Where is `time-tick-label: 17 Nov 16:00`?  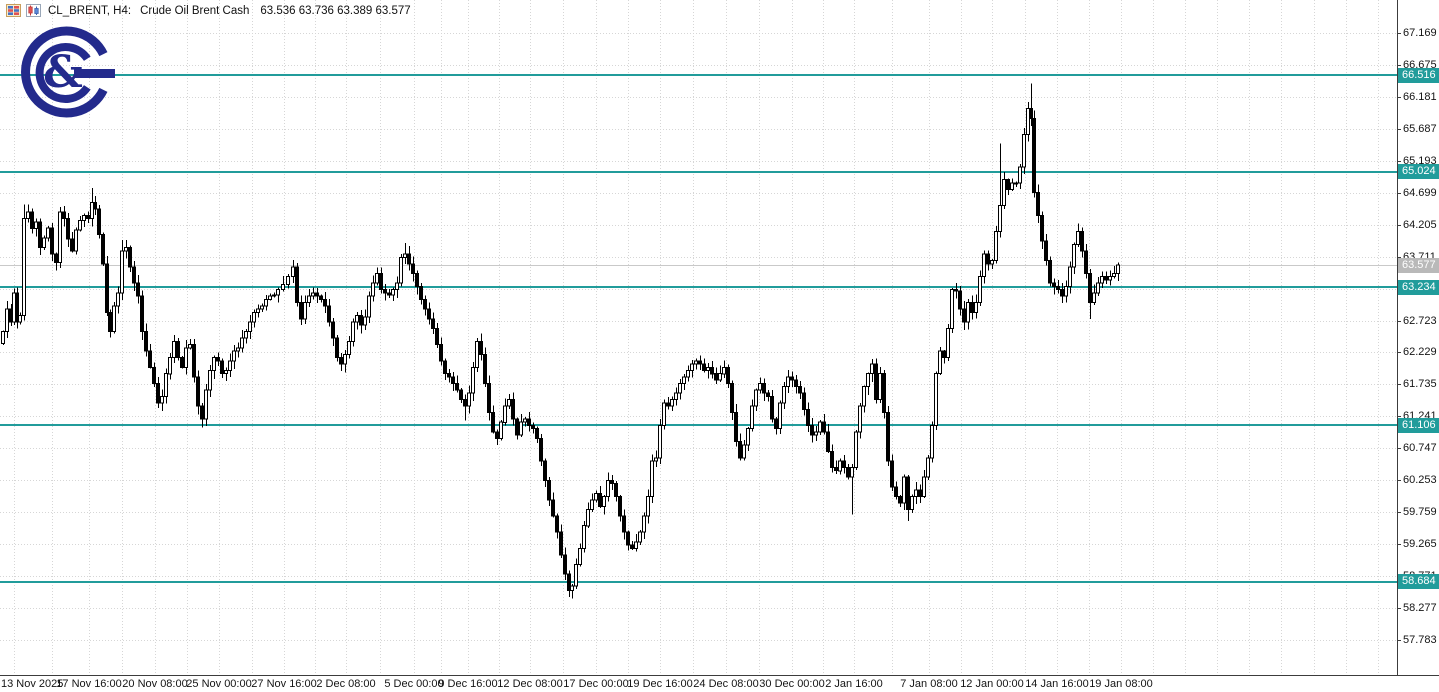
time-tick-label: 17 Nov 16:00 is located at coordinates (89, 684).